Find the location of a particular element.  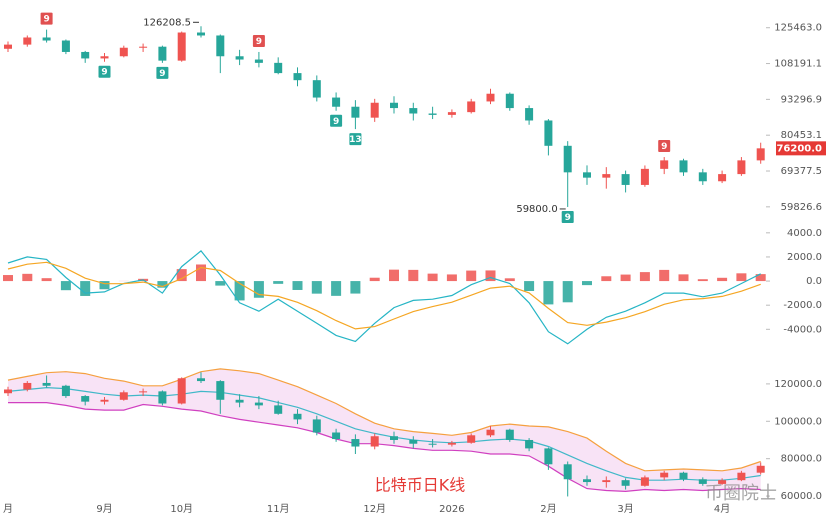

y-tick-label: 93296.9 is located at coordinates (801, 99).